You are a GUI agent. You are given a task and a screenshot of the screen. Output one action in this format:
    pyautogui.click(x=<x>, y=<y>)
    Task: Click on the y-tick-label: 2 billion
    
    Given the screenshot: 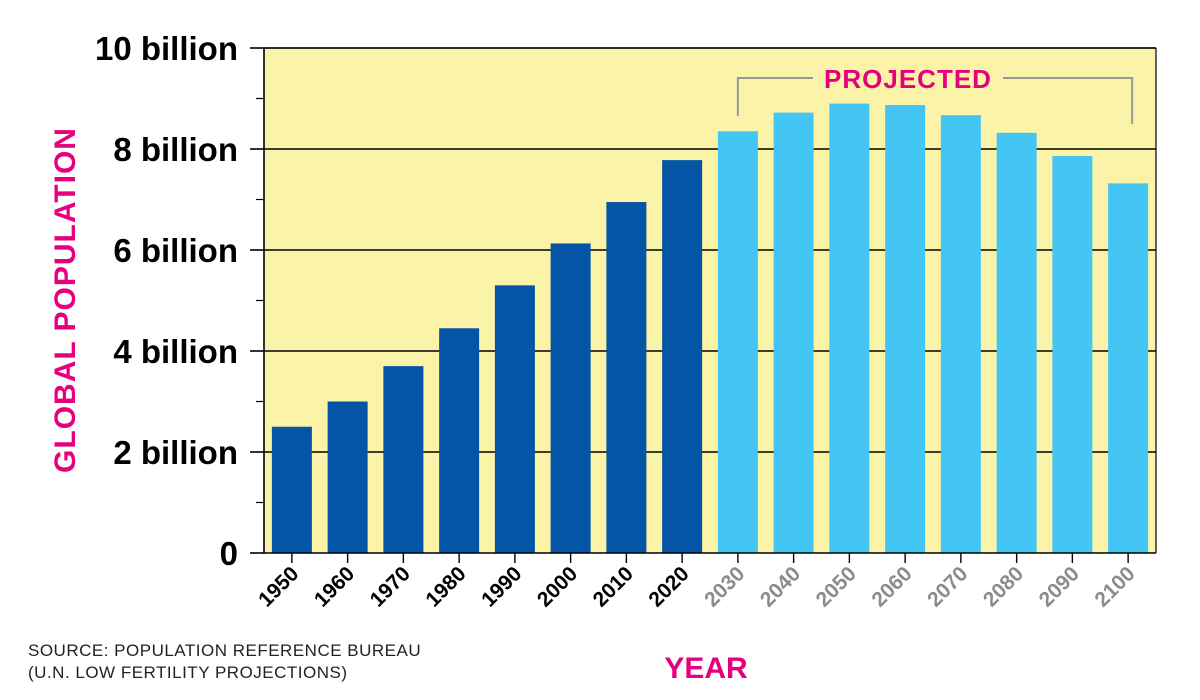 What is the action you would take?
    pyautogui.click(x=175, y=452)
    